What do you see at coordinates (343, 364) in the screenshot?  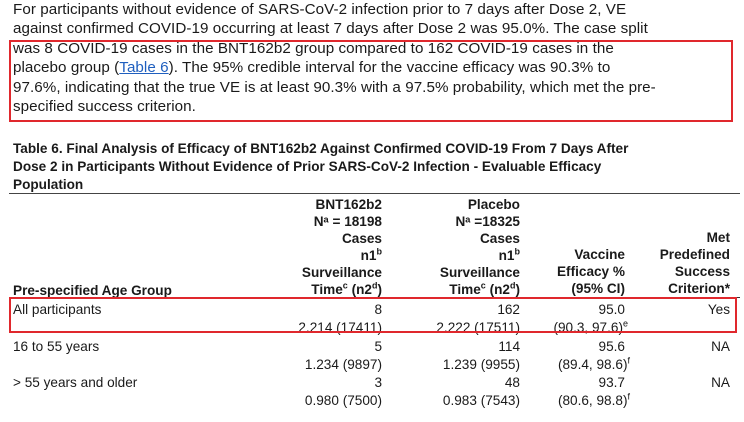 I see `bnt-surveillance: 1.234 (9897)` at bounding box center [343, 364].